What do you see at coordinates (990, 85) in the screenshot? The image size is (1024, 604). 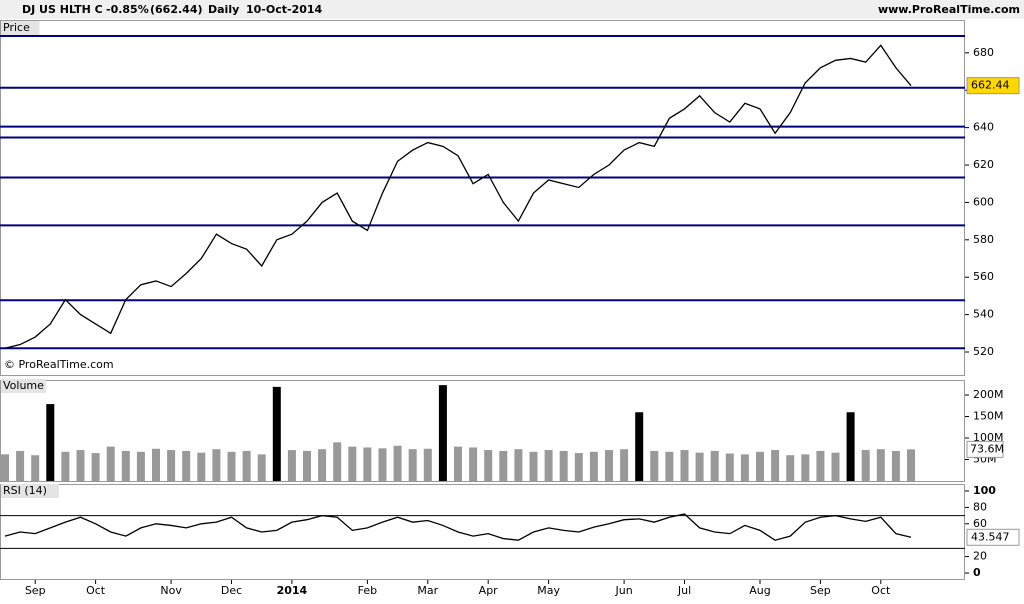 I see `last-value-label: 662.44` at bounding box center [990, 85].